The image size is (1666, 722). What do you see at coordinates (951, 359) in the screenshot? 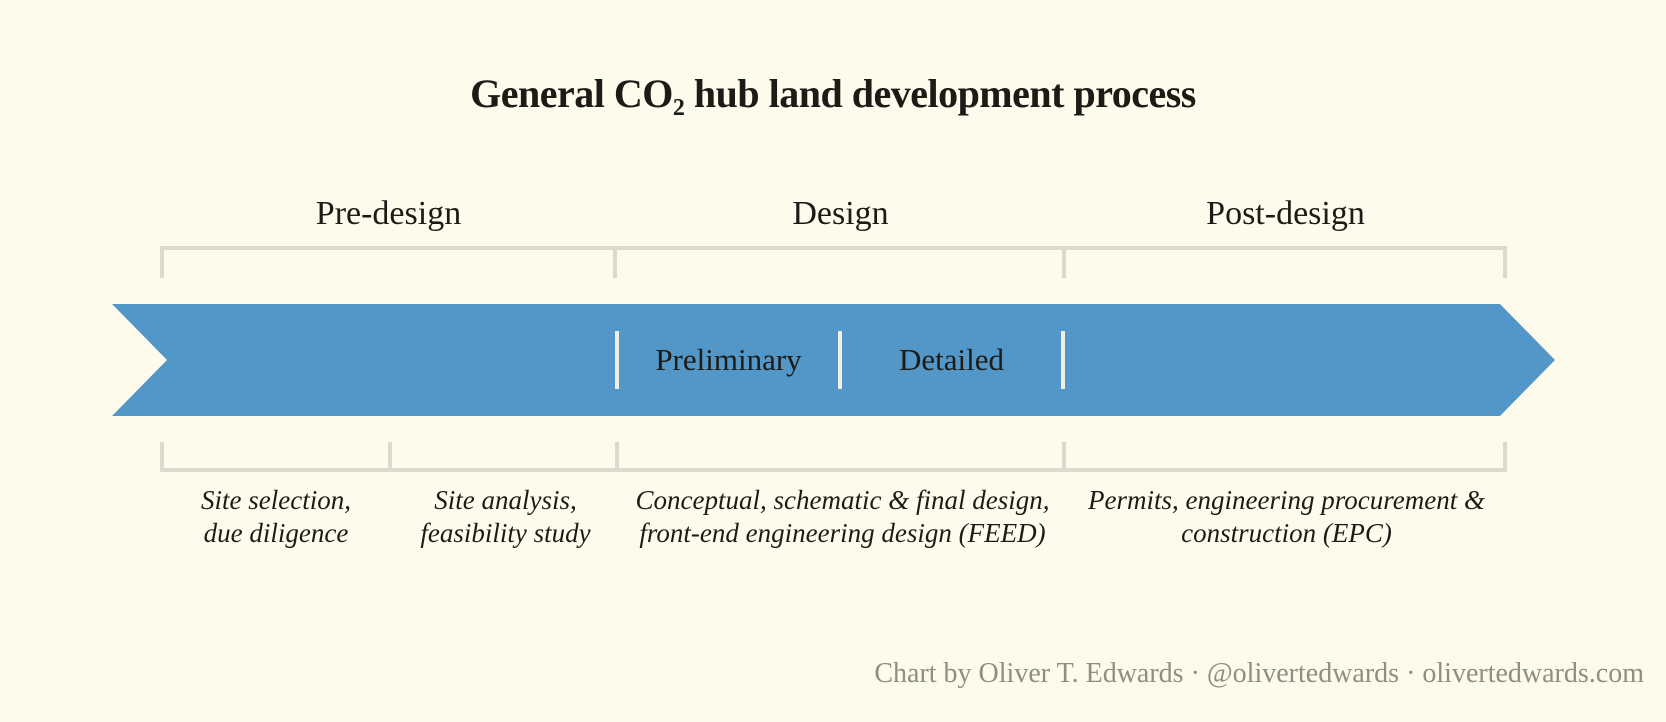
I see `arrow-label-detailed: Detailed` at bounding box center [951, 359].